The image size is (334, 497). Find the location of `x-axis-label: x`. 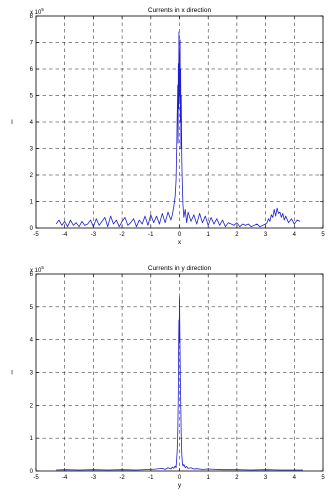

x-axis-label: x is located at coordinates (180, 242).